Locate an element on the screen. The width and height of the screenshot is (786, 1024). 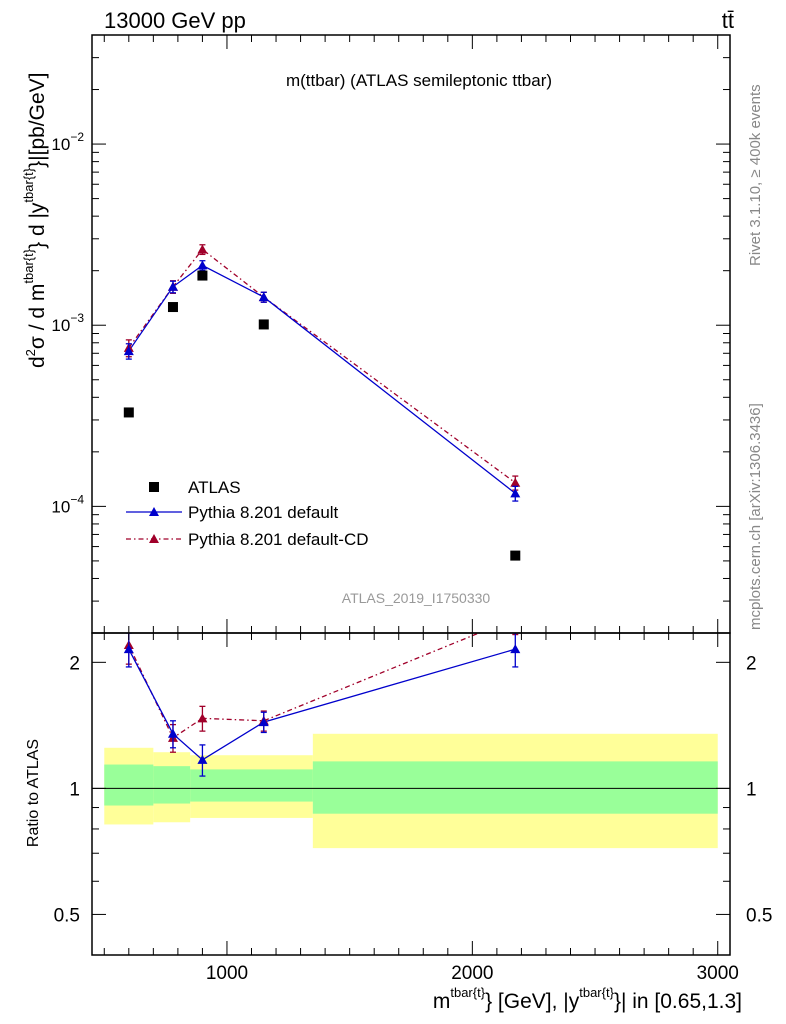
legend-marker-default-cd is located at coordinates (154, 538).